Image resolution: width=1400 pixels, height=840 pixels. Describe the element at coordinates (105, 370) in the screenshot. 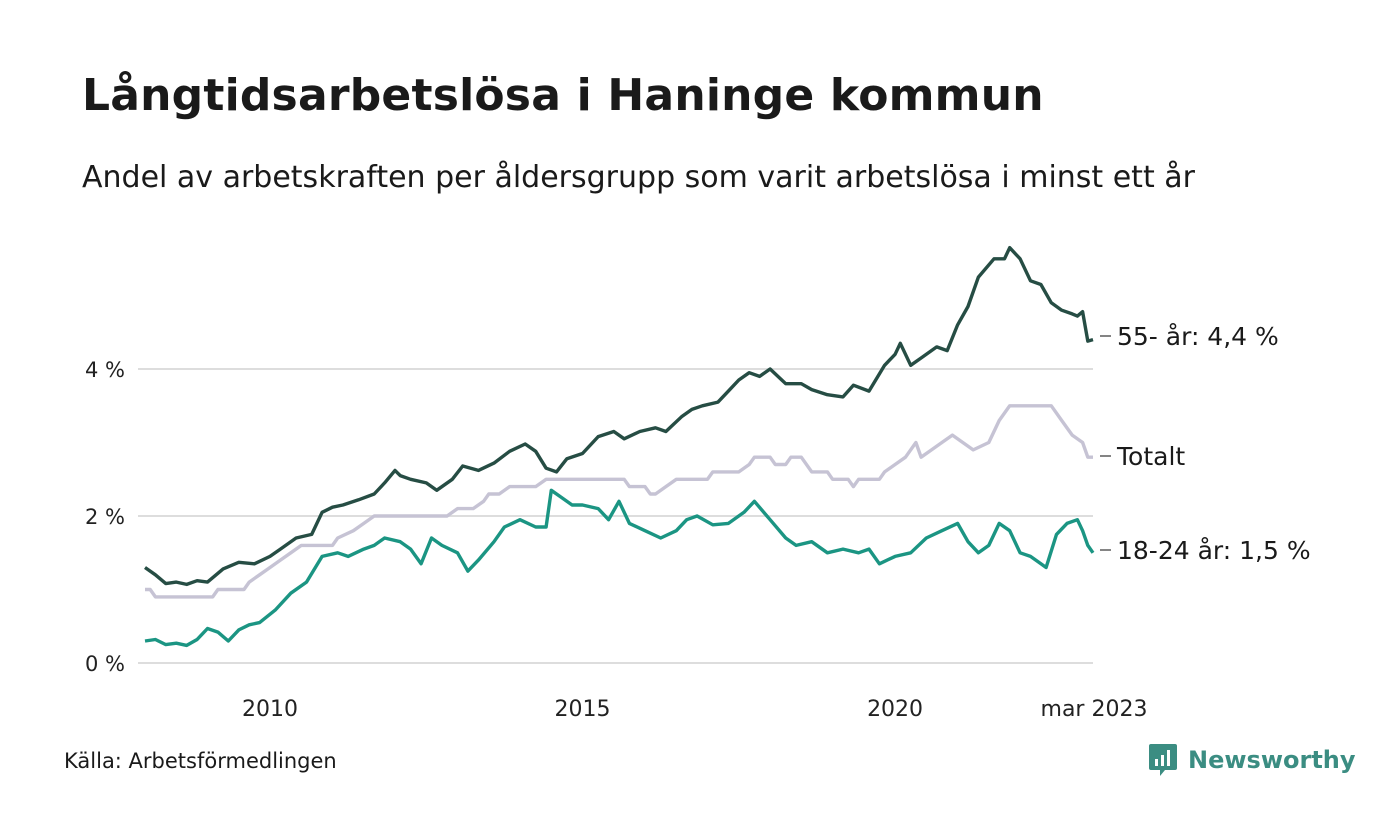

I see `y-tick-label: 4 %` at that location.